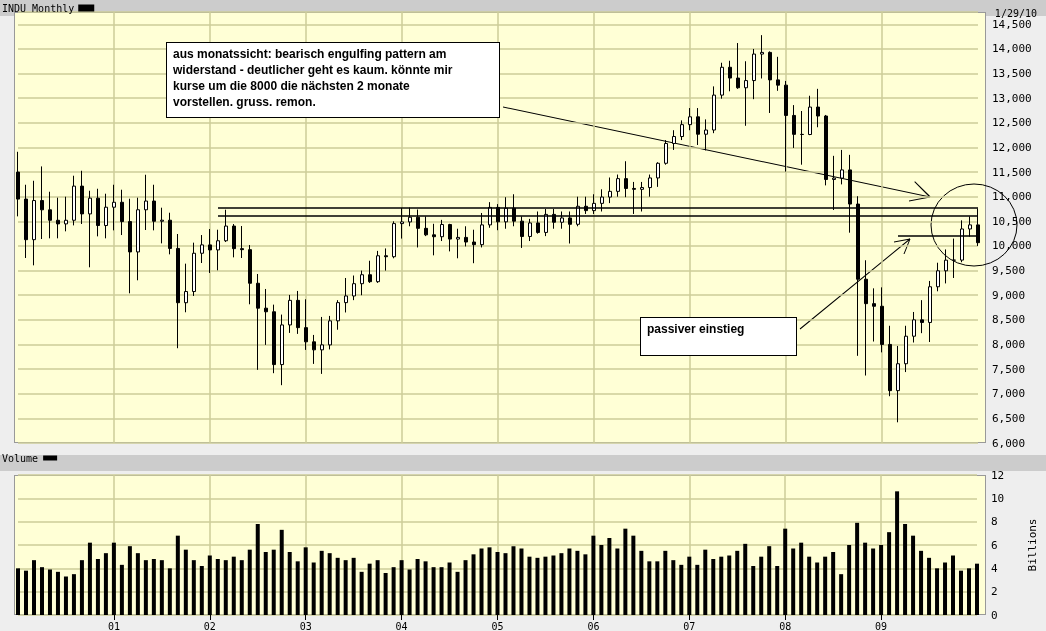 The height and width of the screenshot is (631, 1046). What do you see at coordinates (20, 458) in the screenshot?
I see `legend-label: Volume` at bounding box center [20, 458].